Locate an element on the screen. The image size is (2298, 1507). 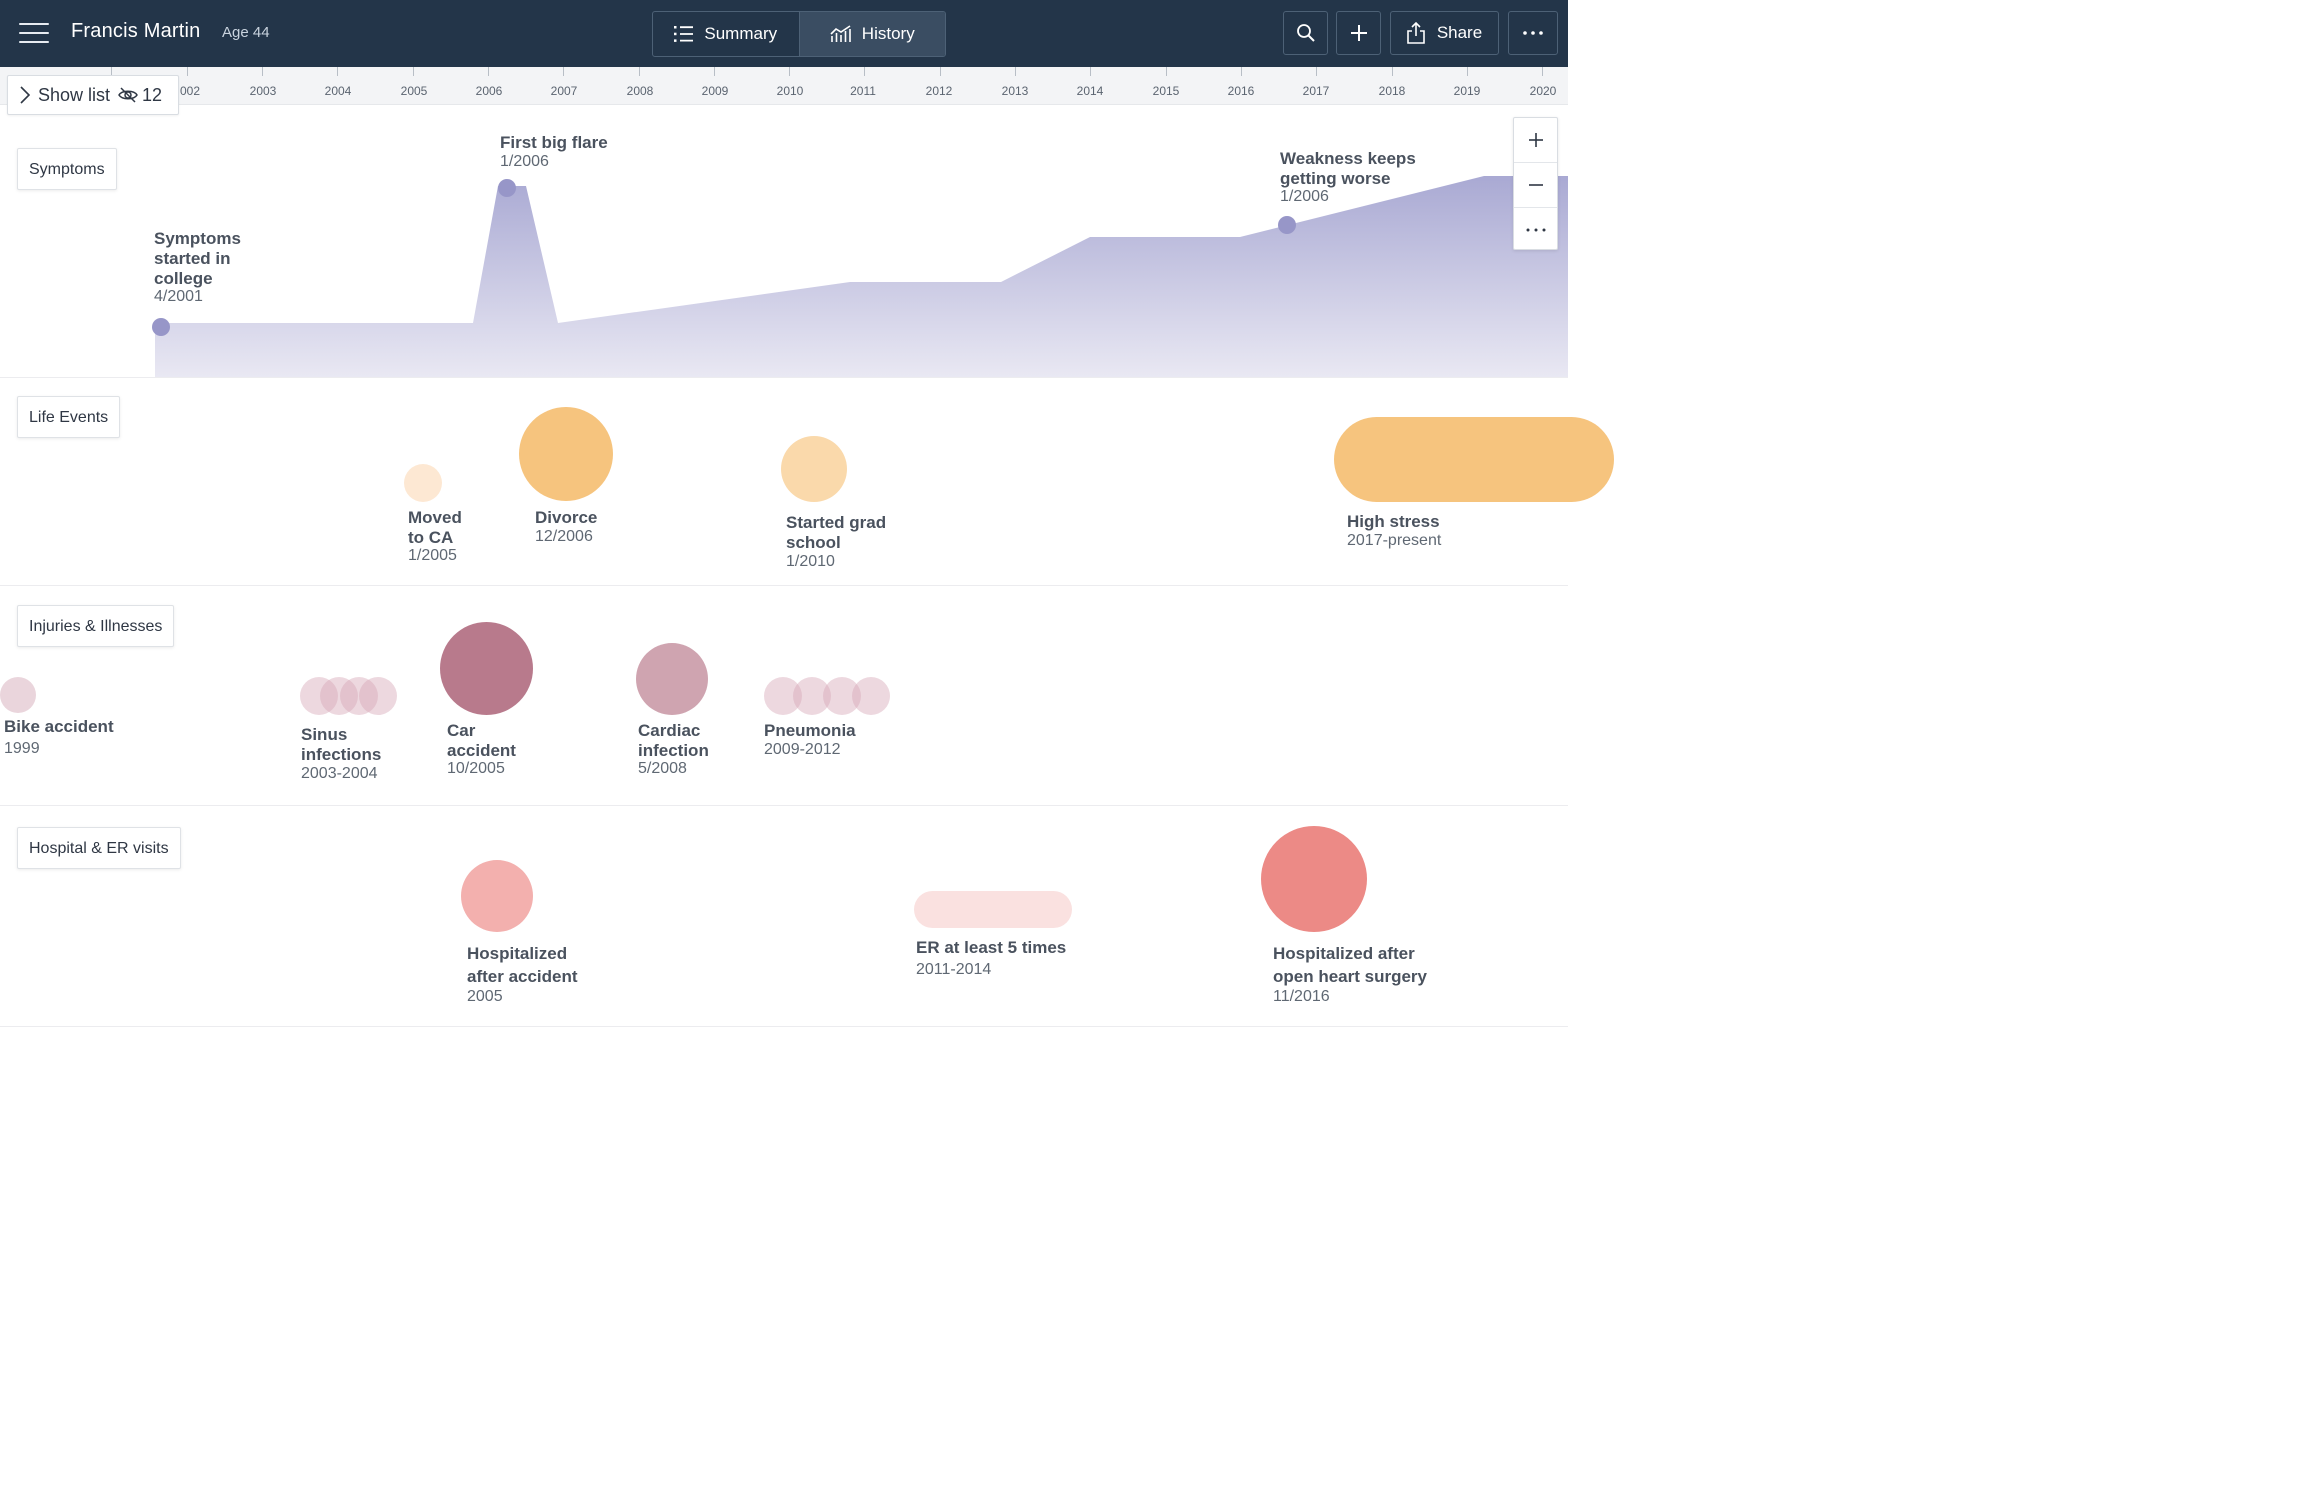
life-event-date: 1/2005 is located at coordinates (432, 555).